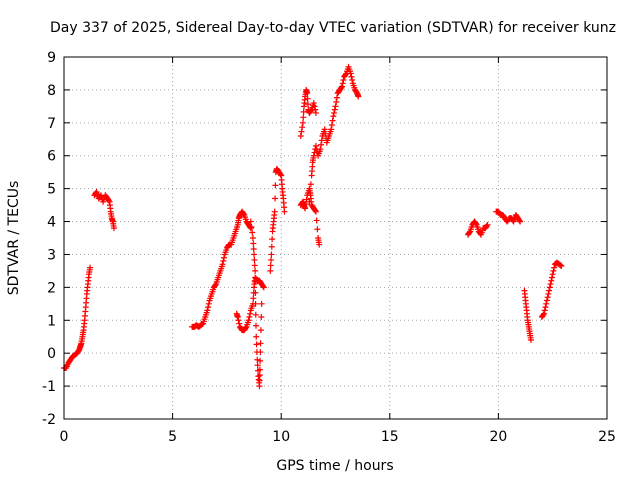  What do you see at coordinates (51, 157) in the screenshot?
I see `y-tick-label: 6` at bounding box center [51, 157].